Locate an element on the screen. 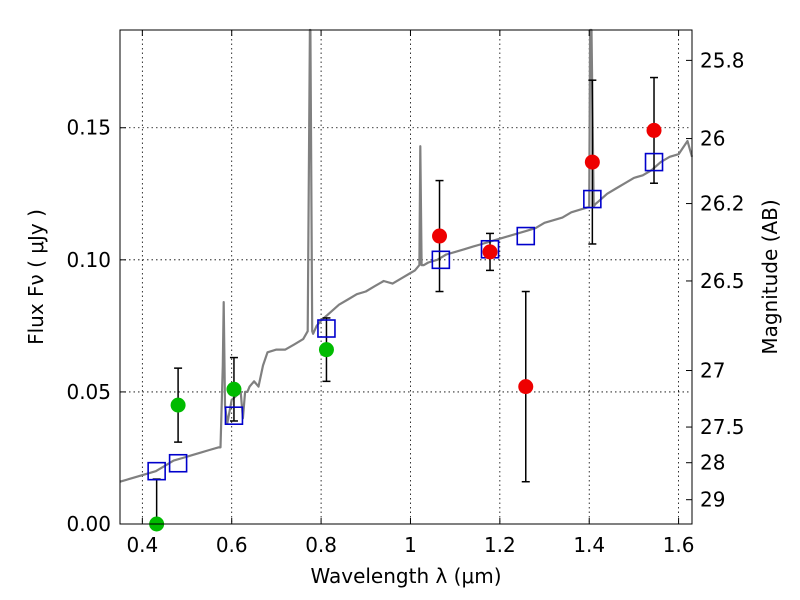  y2-tick-label: 25.8 is located at coordinates (722, 60).